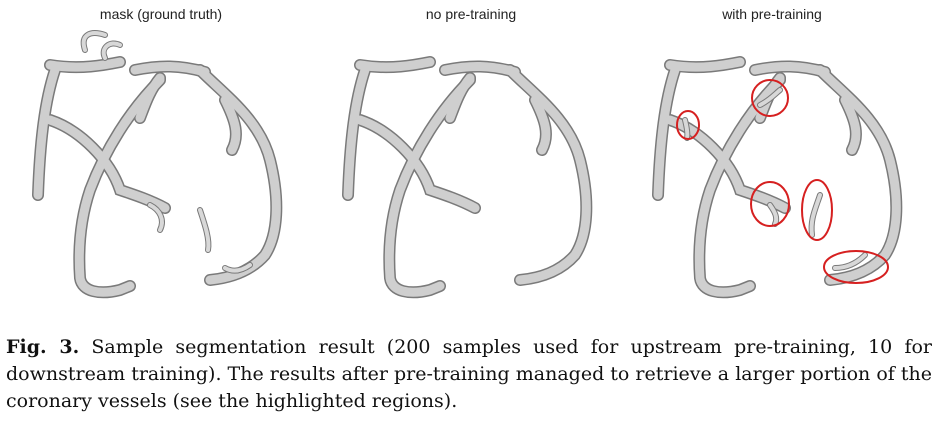 The image size is (937, 423). I want to click on vessel-tree-with-pretraining, so click(777, 177).